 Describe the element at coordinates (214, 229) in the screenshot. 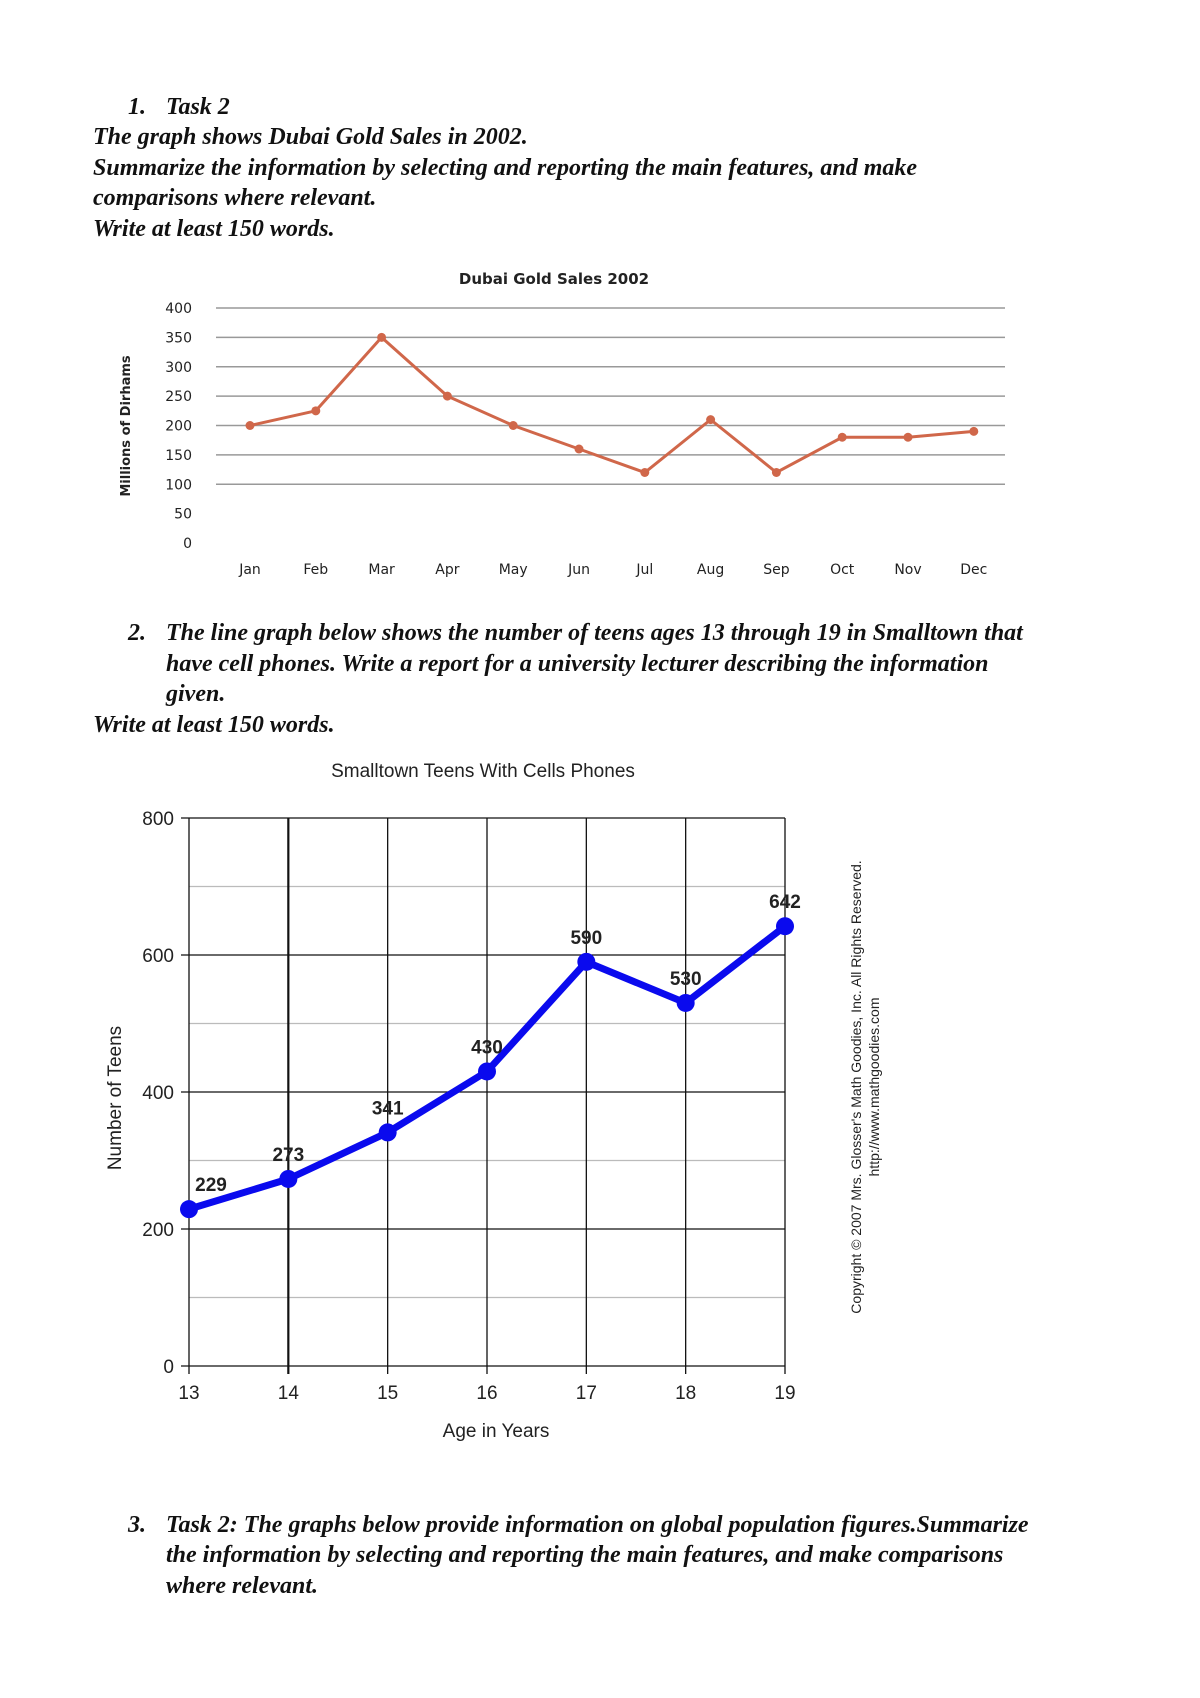

I see `task1-words: Write at least 150 words.` at that location.